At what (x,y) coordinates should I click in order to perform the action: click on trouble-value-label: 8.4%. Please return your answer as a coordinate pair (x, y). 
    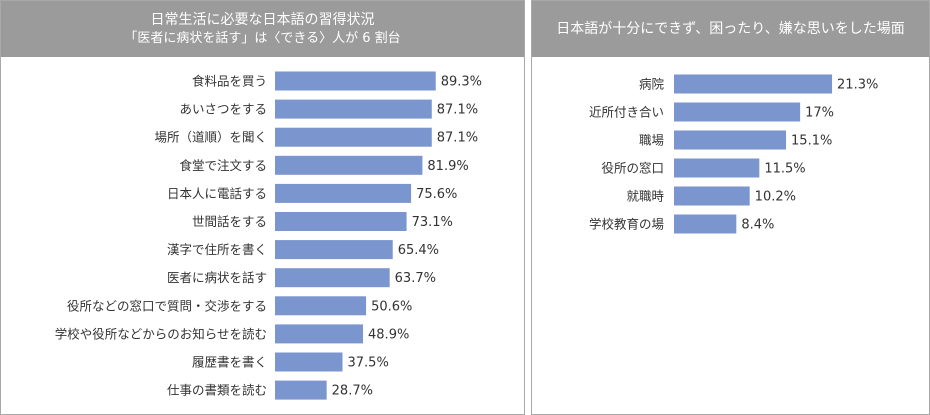
    Looking at the image, I should click on (757, 225).